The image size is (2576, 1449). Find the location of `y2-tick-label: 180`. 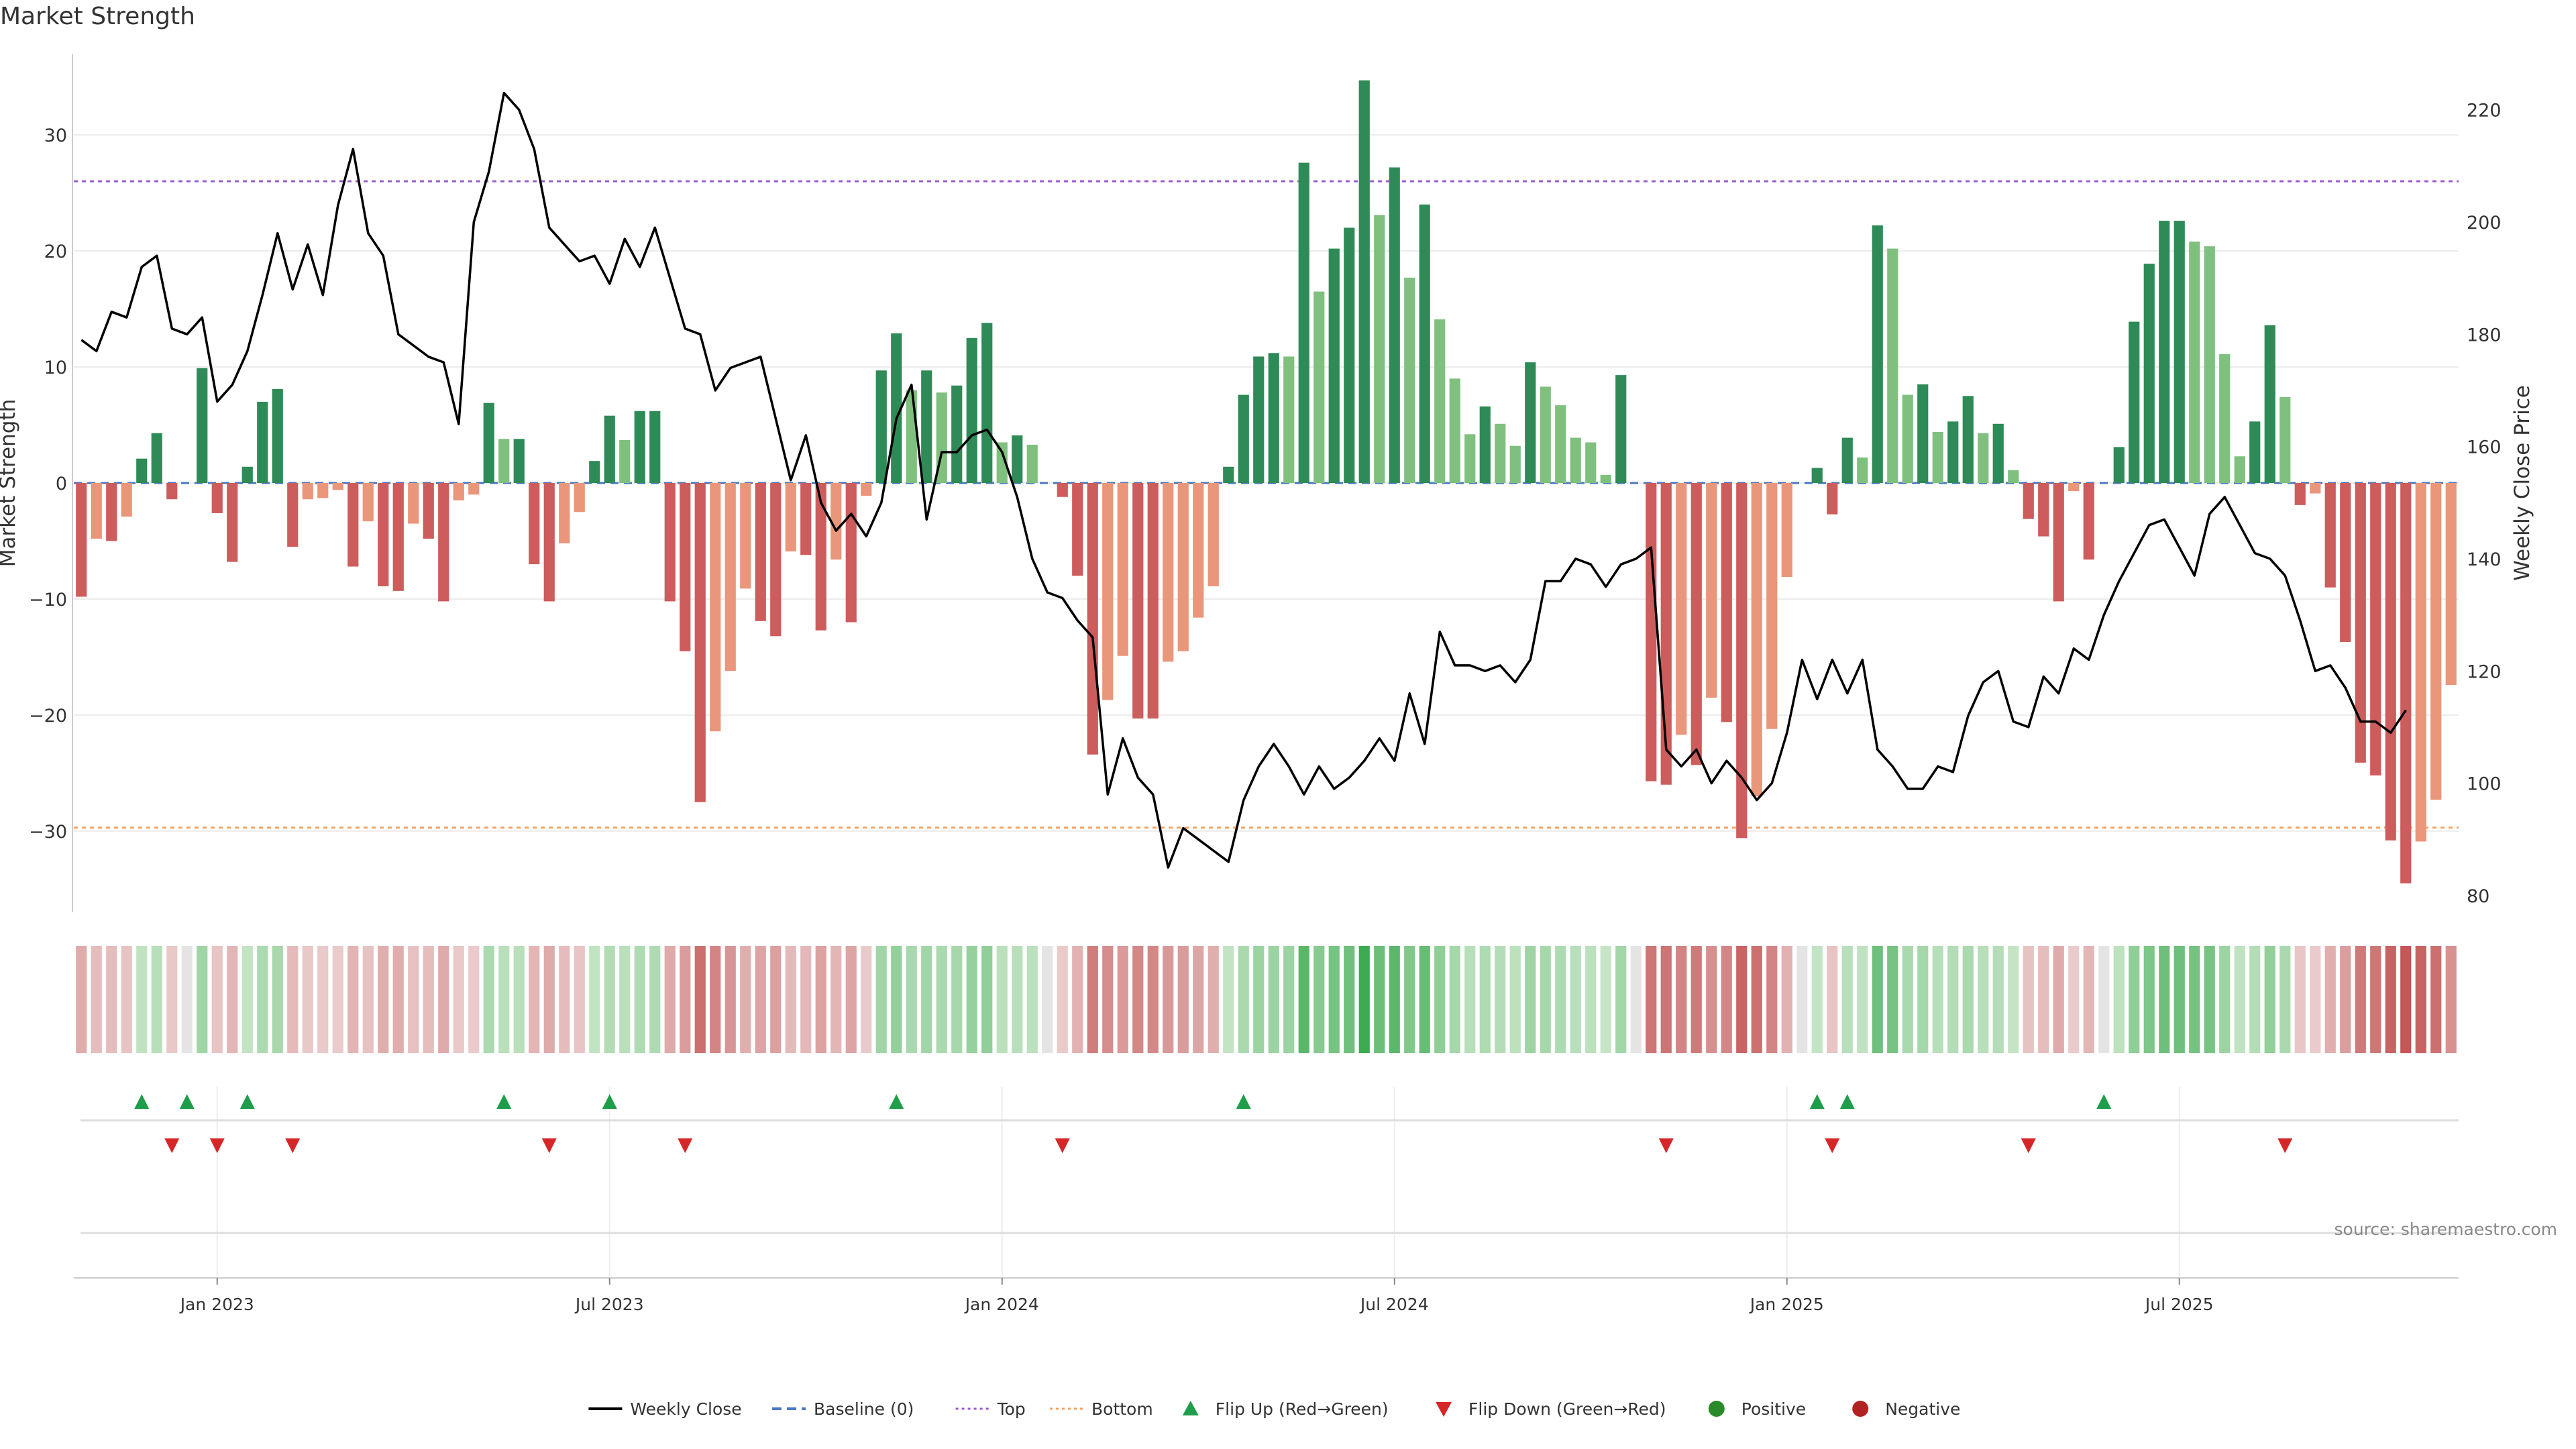

y2-tick-label: 180 is located at coordinates (2484, 335).